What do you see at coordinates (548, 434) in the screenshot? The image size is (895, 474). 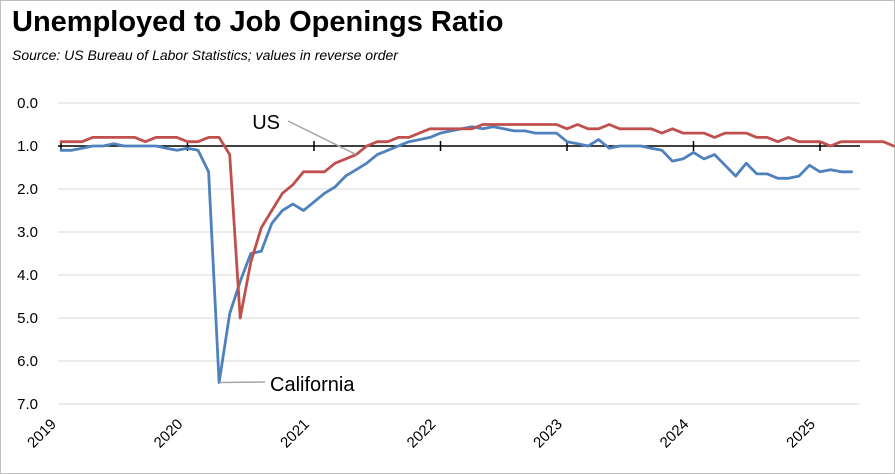 I see `x-tick-label: 2023` at bounding box center [548, 434].